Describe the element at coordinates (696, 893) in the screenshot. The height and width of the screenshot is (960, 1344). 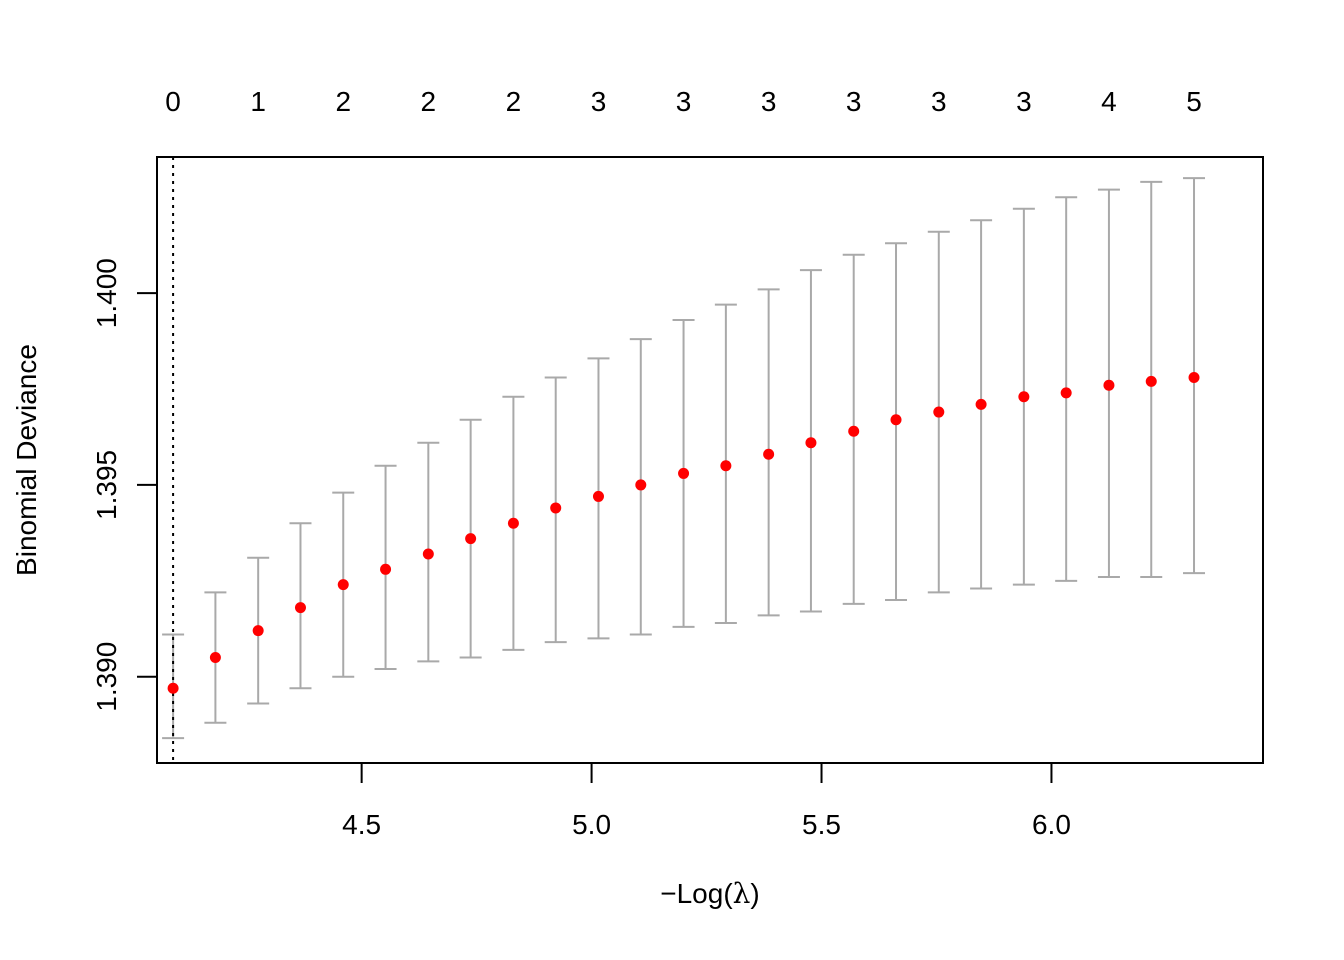
I see `x-axis-title-prefix: −Log(` at that location.